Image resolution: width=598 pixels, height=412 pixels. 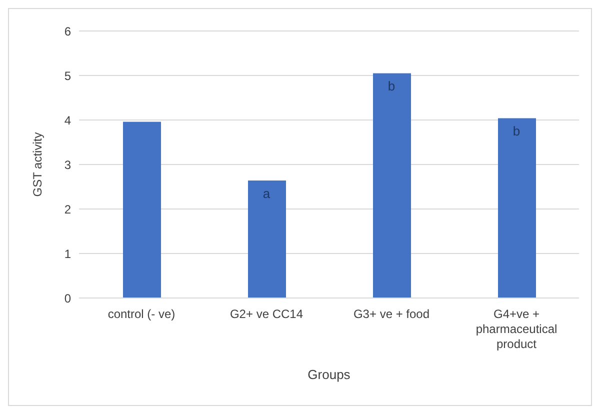 I want to click on x-tick-label: control (- ve), so click(x=142, y=314).